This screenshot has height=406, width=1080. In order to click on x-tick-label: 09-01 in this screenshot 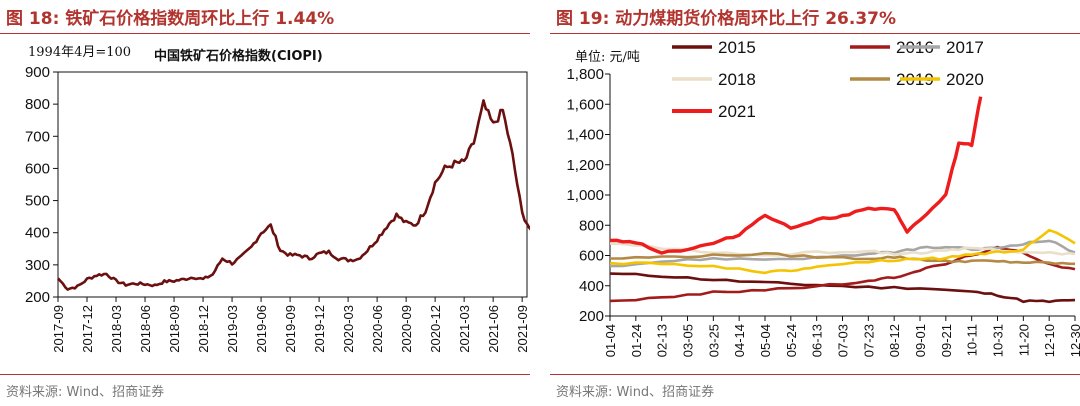, I will do `click(920, 340)`.